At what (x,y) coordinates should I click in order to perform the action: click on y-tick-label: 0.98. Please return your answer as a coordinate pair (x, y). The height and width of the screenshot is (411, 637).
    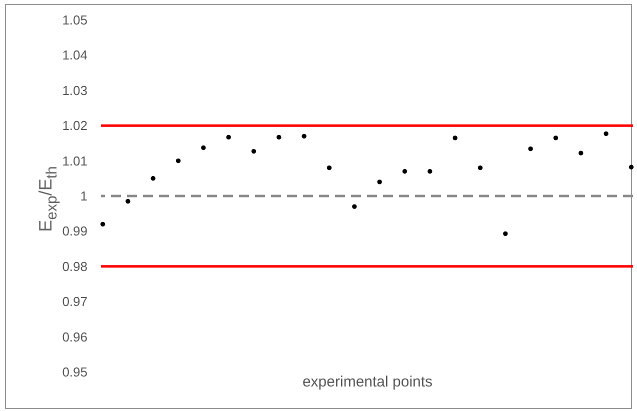
    Looking at the image, I should click on (75, 266).